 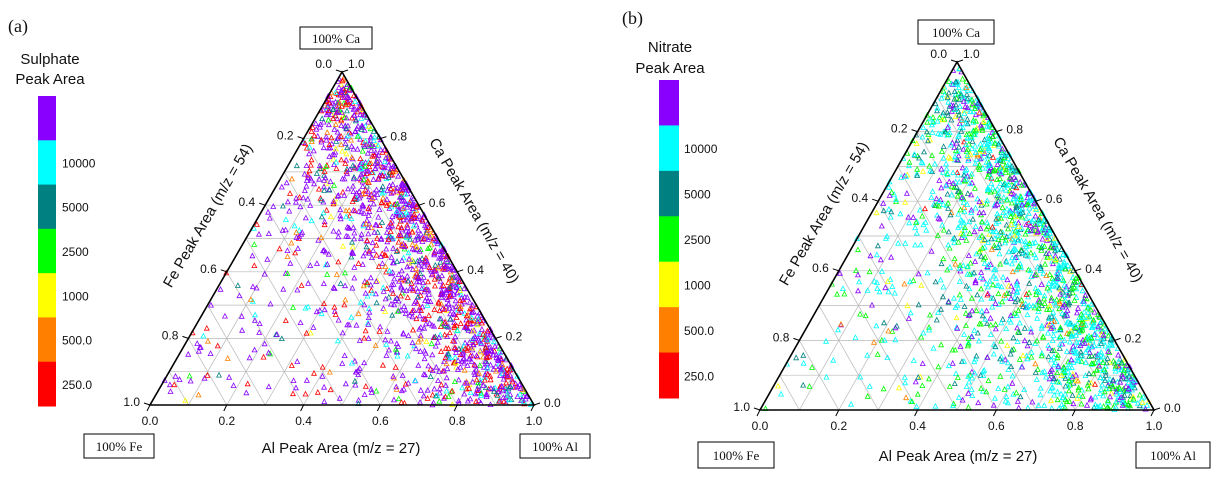 I want to click on tick-label-right-a-2: 0.6, so click(x=437, y=203).